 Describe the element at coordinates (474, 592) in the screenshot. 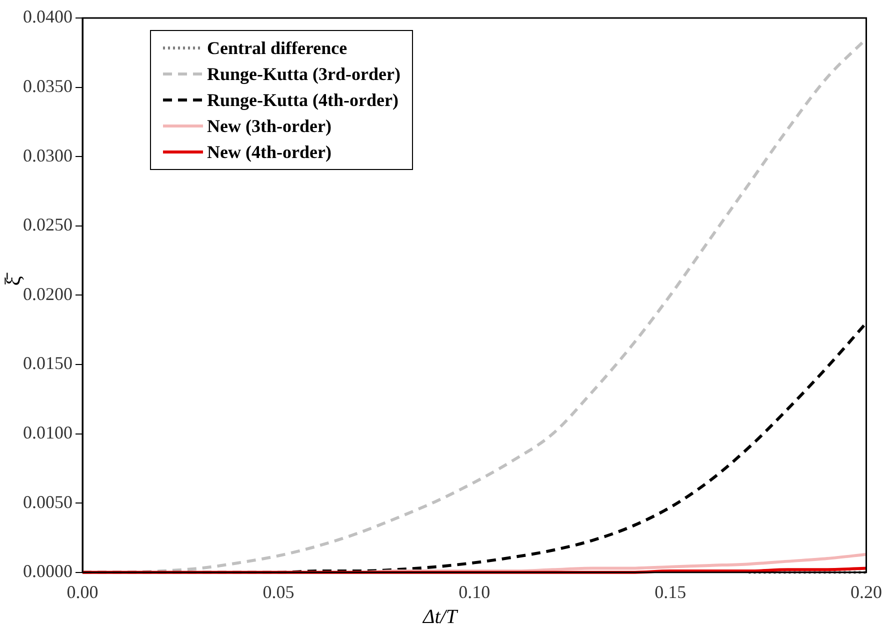

I see `x-tick-label: 0.10` at that location.